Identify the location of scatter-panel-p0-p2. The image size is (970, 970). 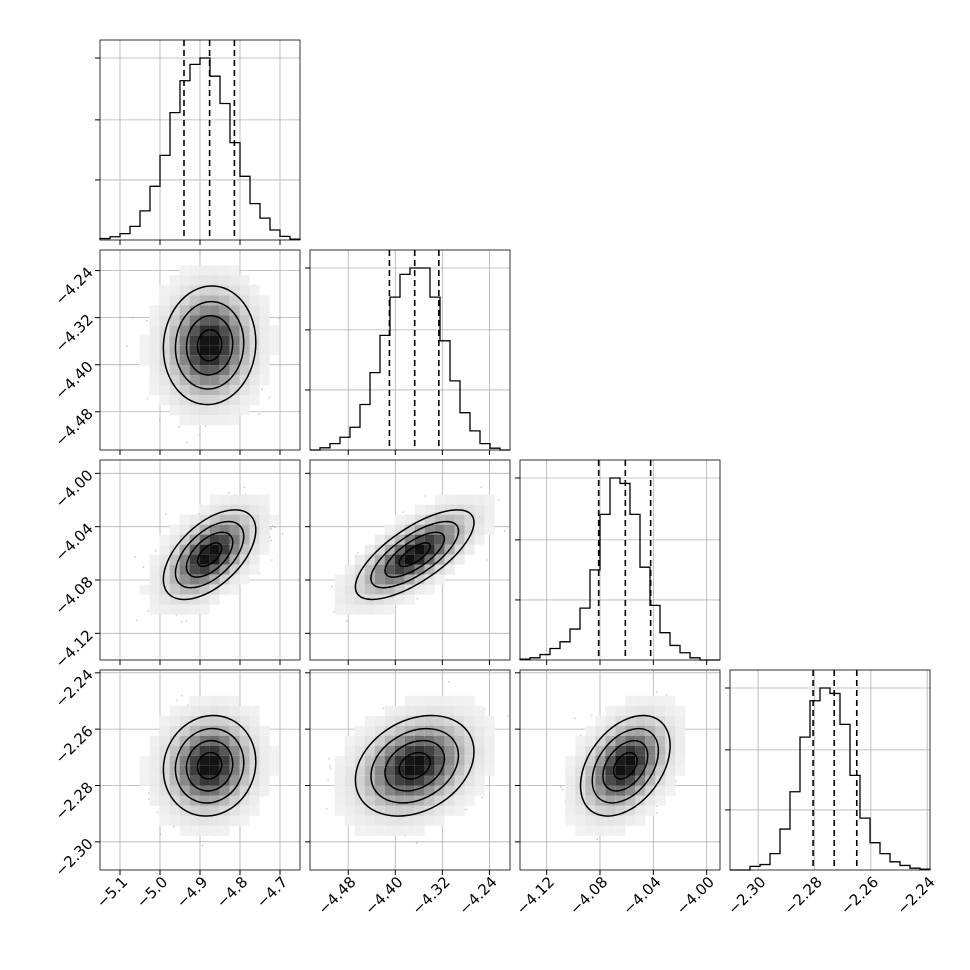
(198, 562).